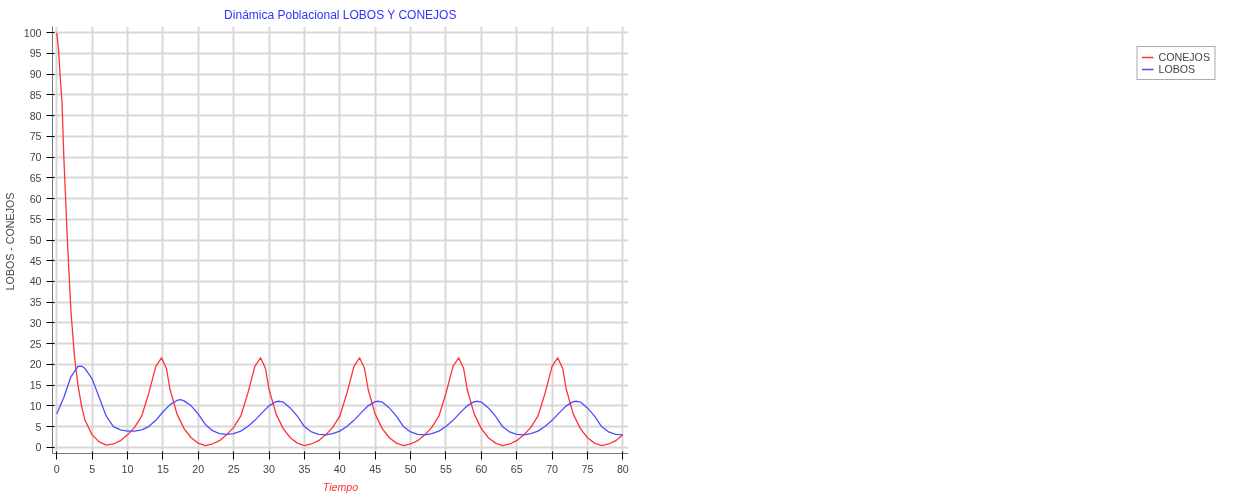  What do you see at coordinates (35, 157) in the screenshot?
I see `y-tick-label: 70` at bounding box center [35, 157].